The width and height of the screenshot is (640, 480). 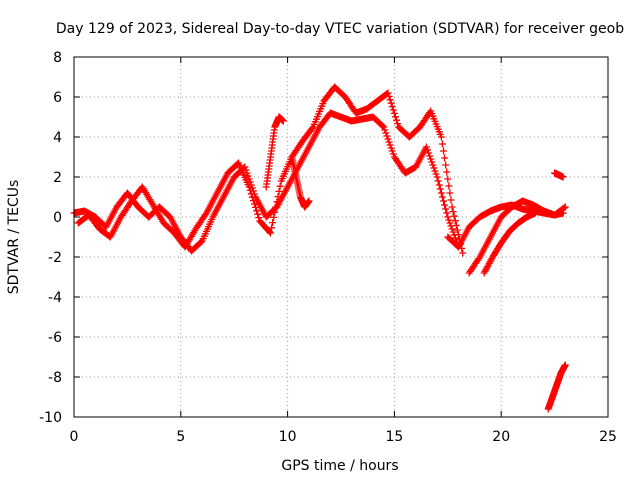 What do you see at coordinates (501, 437) in the screenshot?
I see `x-tick-label: 20` at bounding box center [501, 437].